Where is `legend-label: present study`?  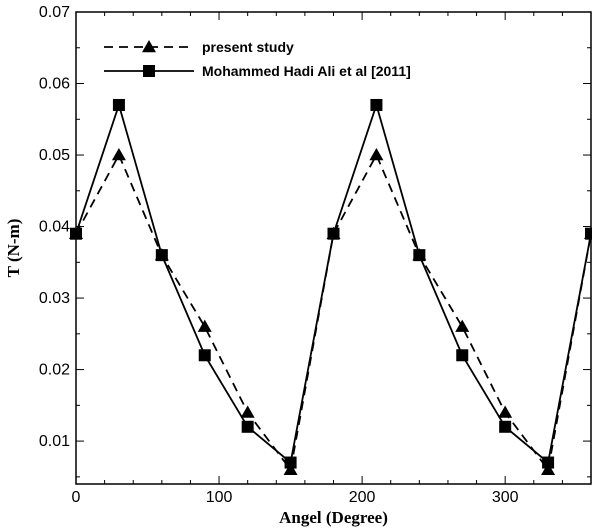
legend-label: present study is located at coordinates (248, 47).